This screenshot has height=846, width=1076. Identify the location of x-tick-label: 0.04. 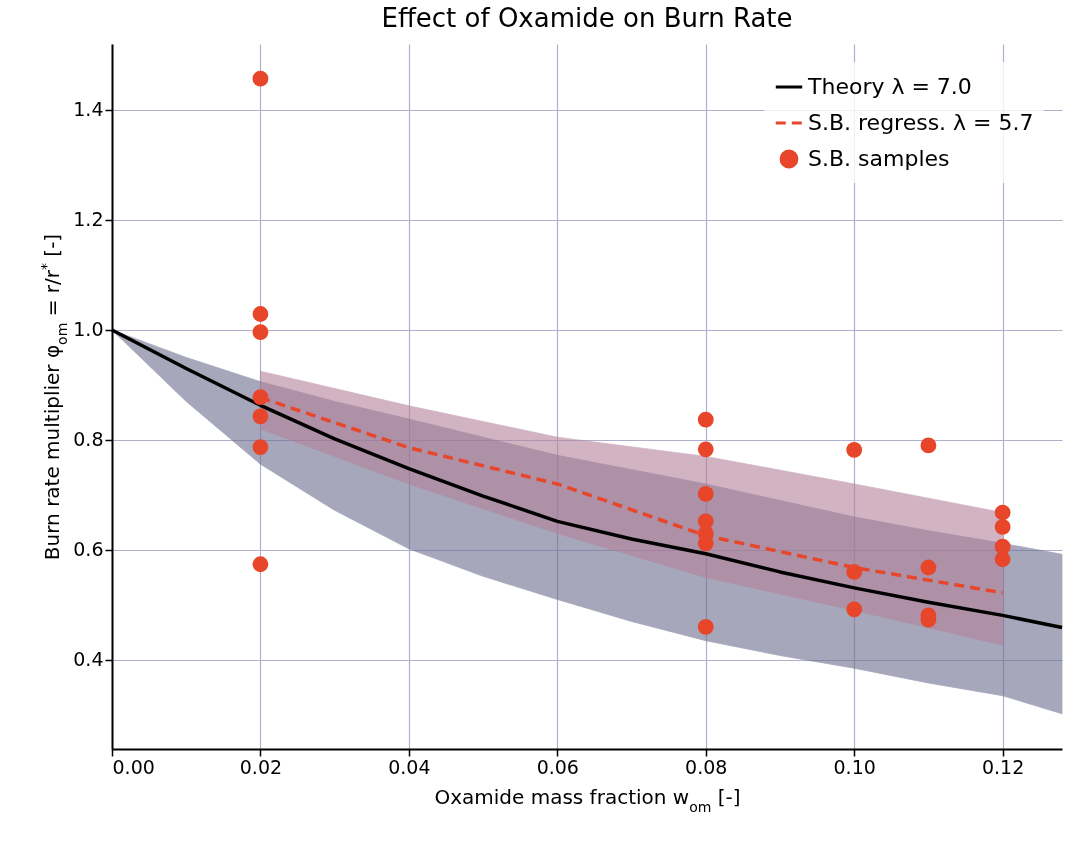
(409, 766).